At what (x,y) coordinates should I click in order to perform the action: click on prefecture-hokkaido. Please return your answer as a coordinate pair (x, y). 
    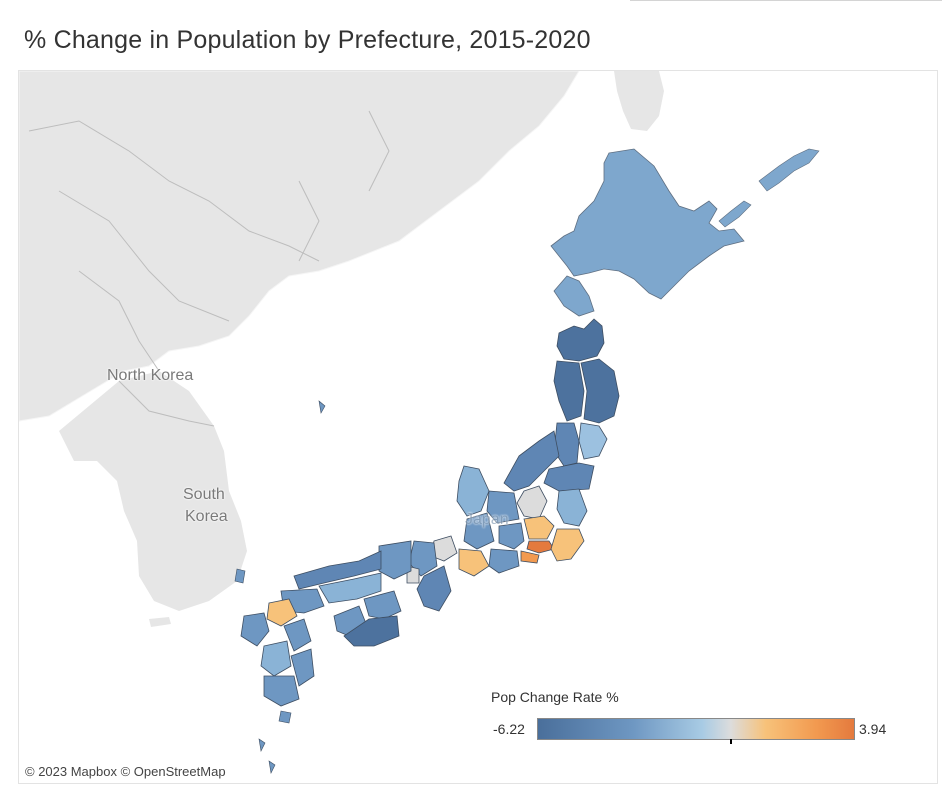
    Looking at the image, I should click on (647, 224).